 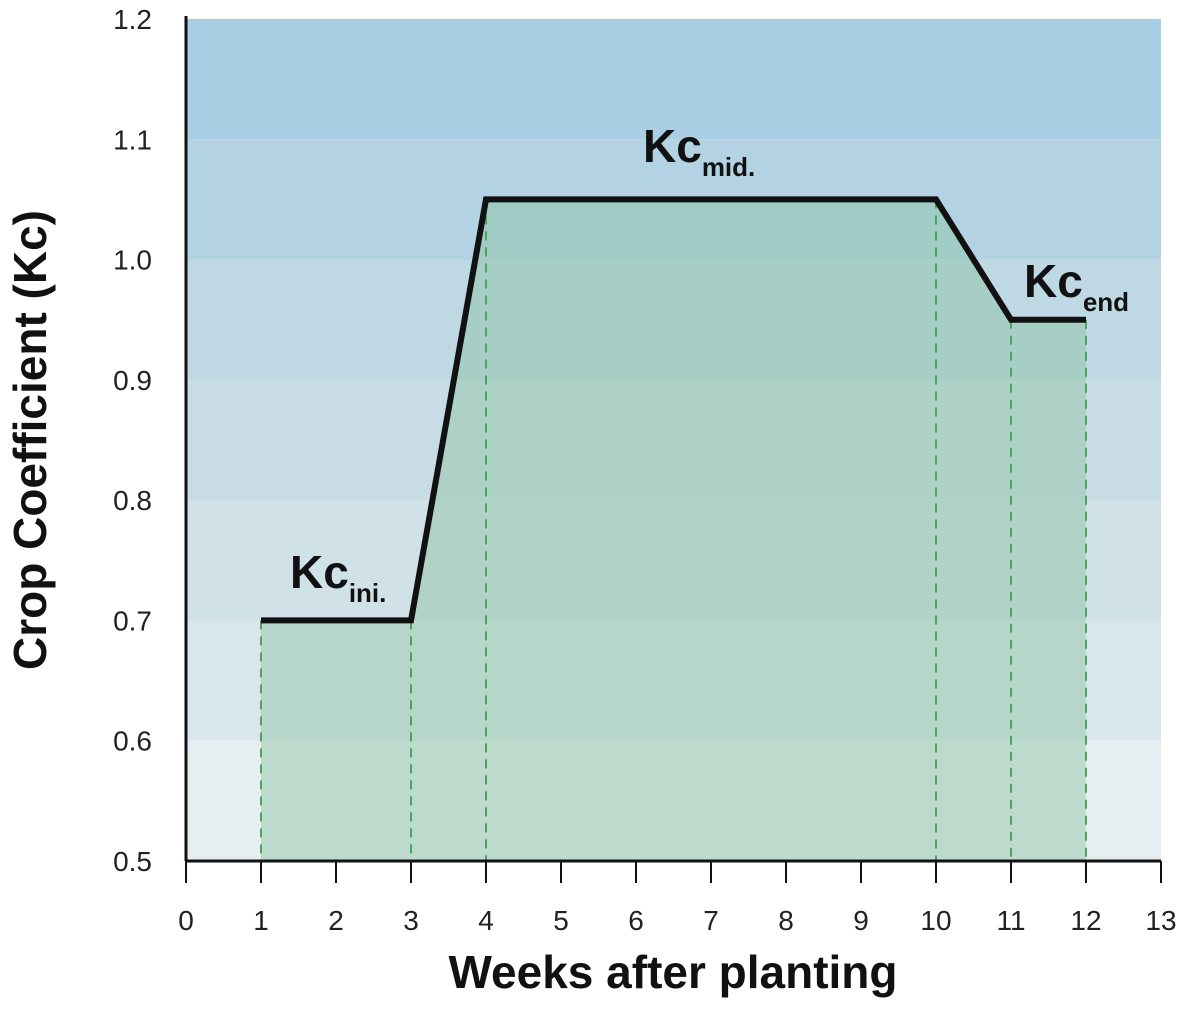 I want to click on x-tick-label: 4, so click(x=486, y=920).